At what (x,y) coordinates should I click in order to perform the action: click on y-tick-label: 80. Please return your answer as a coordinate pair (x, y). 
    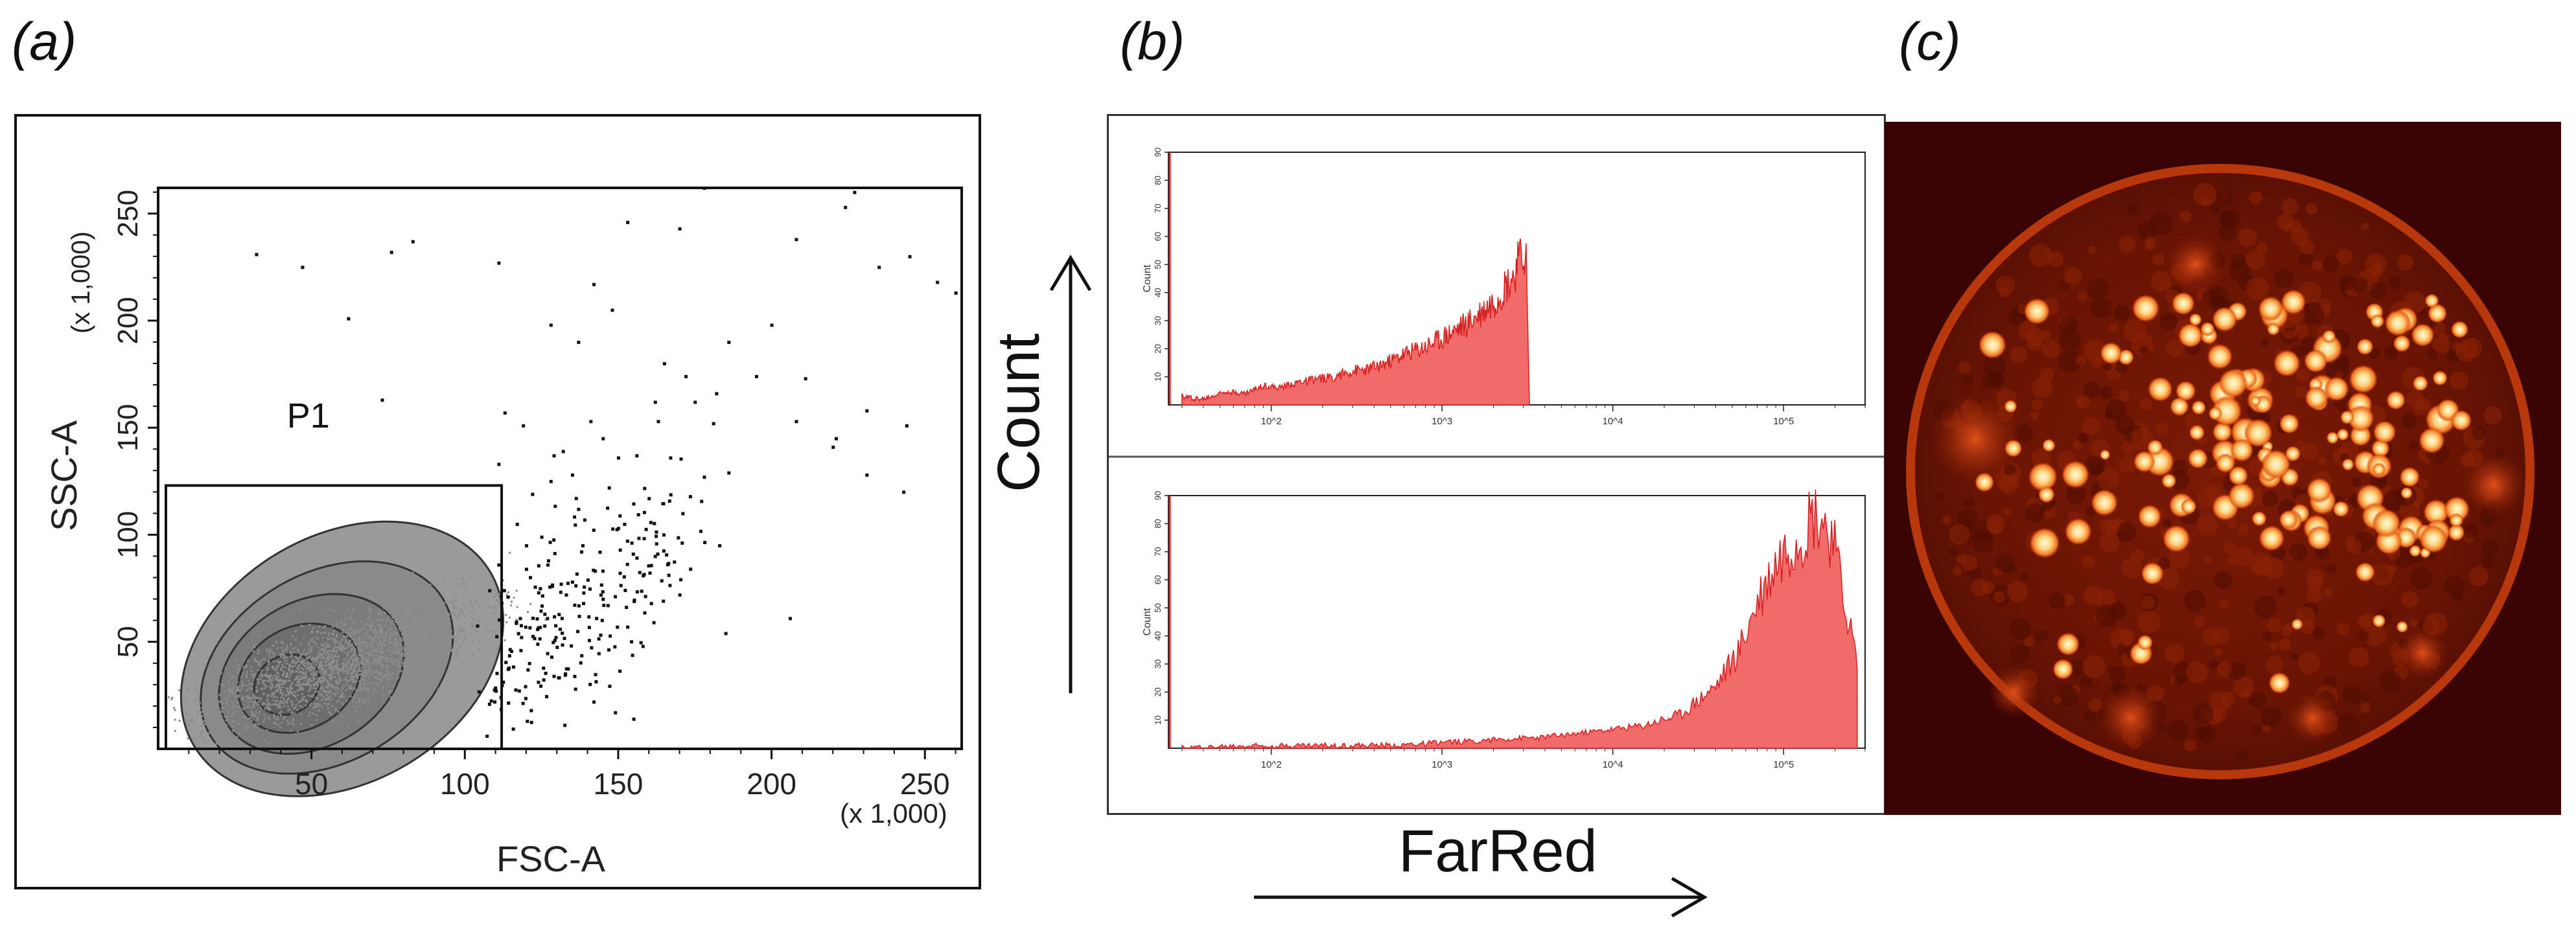
    Looking at the image, I should click on (1158, 180).